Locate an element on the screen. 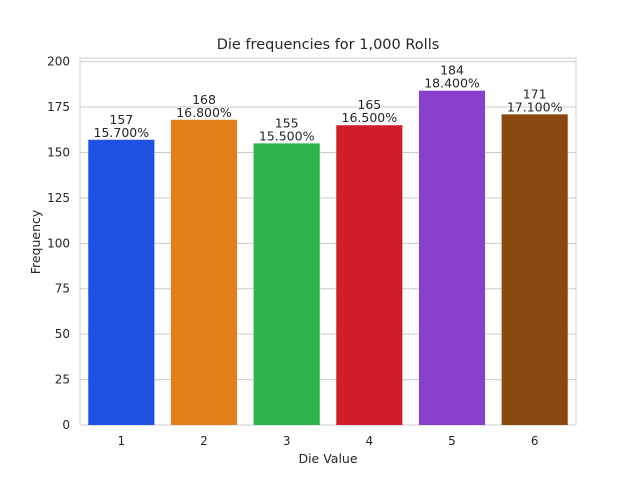 The image size is (640, 478). y-axis-ticks: 0 25 50 75 100 125 150 175 200 is located at coordinates (58, 243).